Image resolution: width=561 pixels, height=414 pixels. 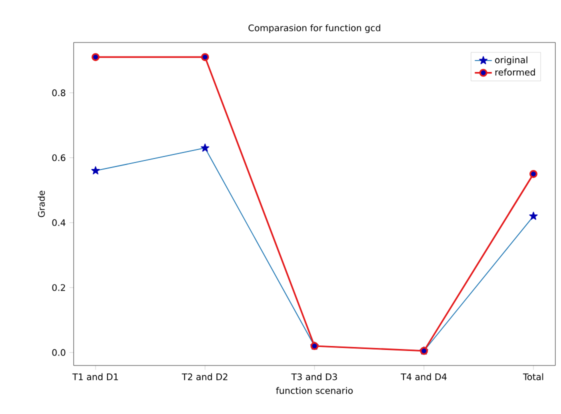 What do you see at coordinates (59, 158) in the screenshot?
I see `y-tick-label: 0.6` at bounding box center [59, 158].